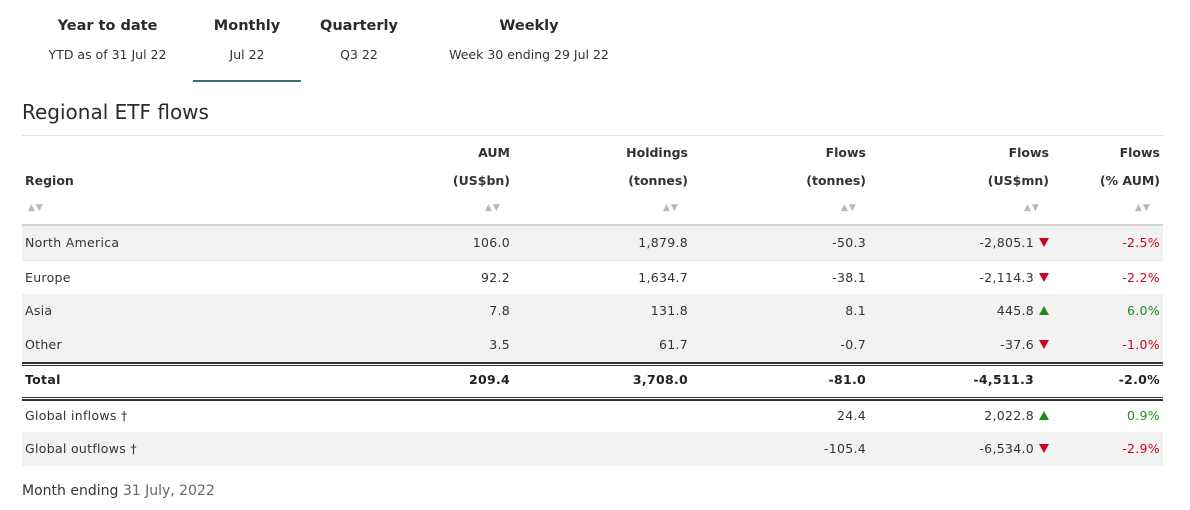 Image resolution: width=1190 pixels, height=510 pixels. Describe the element at coordinates (1006, 448) in the screenshot. I see `flows-usd-value: -6,534.0` at that location.